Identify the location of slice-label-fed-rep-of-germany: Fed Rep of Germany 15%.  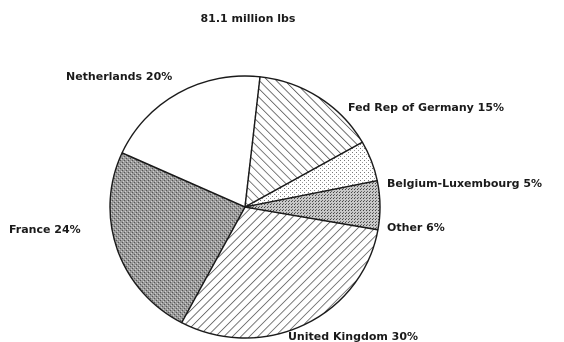
(426, 107).